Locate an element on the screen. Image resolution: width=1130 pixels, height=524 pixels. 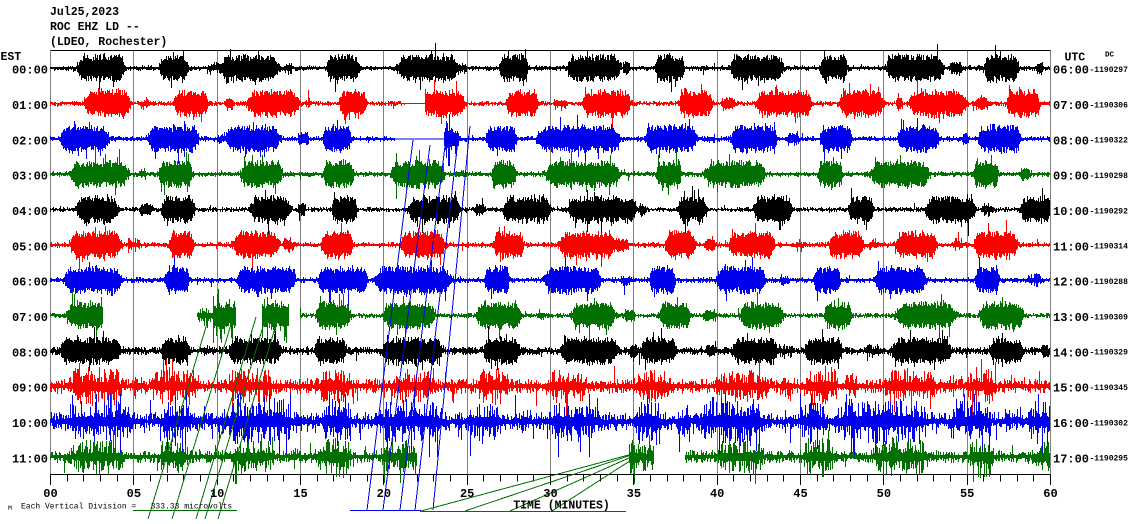
svg-text: 05 is located at coordinates (134, 494).